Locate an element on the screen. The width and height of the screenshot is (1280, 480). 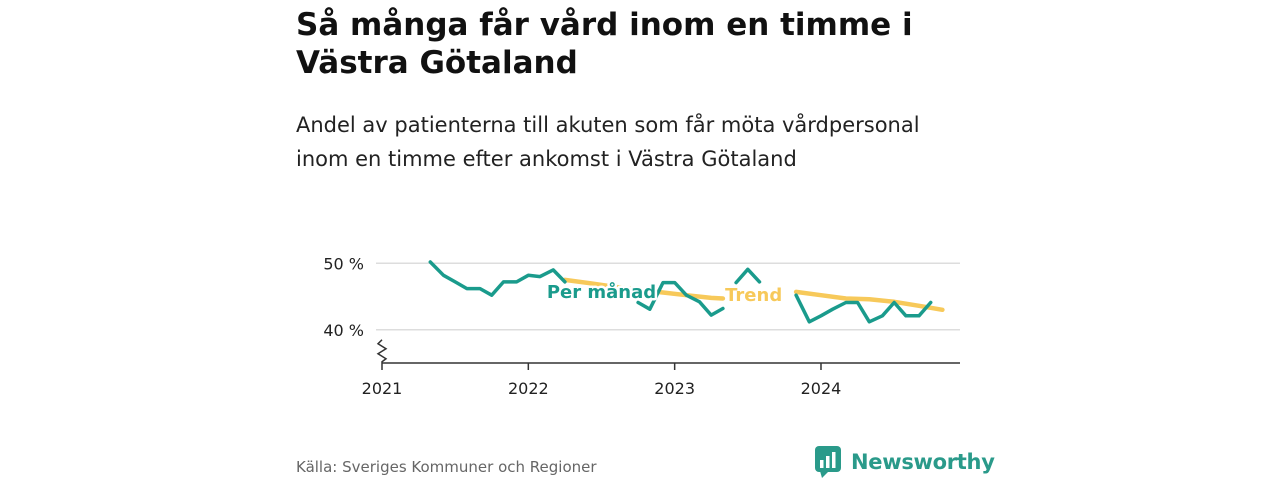
x-tick-label: 2024 is located at coordinates (821, 388).